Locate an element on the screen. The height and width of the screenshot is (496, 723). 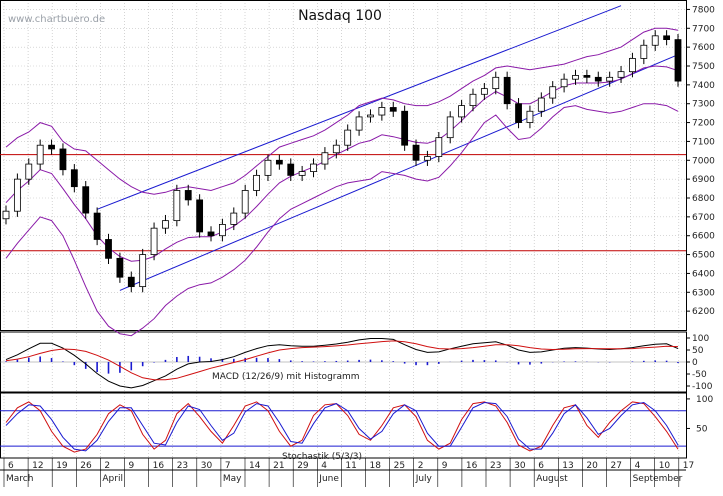
price-tick-label: 6500 is located at coordinates (703, 256).